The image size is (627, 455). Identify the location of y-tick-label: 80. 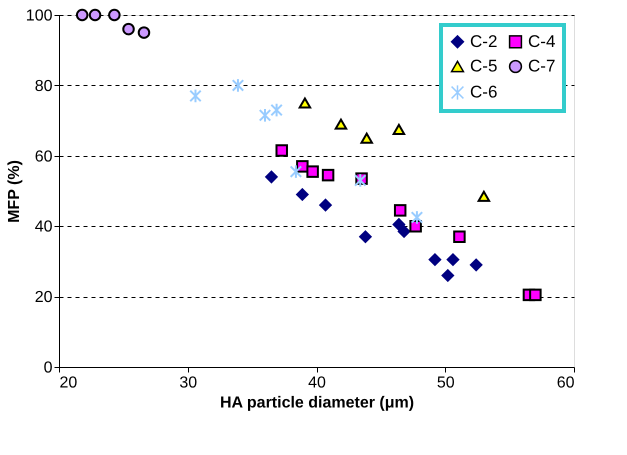
(43, 86).